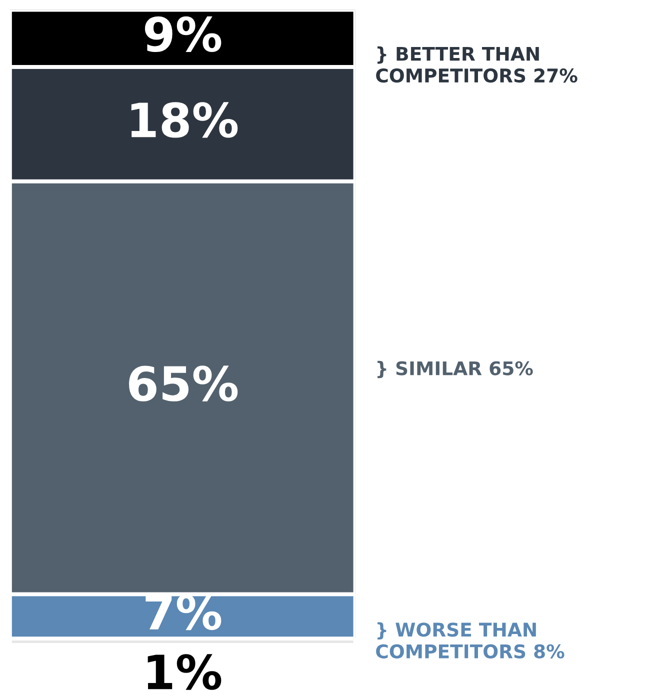  Describe the element at coordinates (184, 612) in the screenshot. I see `data-label: 7%` at that location.